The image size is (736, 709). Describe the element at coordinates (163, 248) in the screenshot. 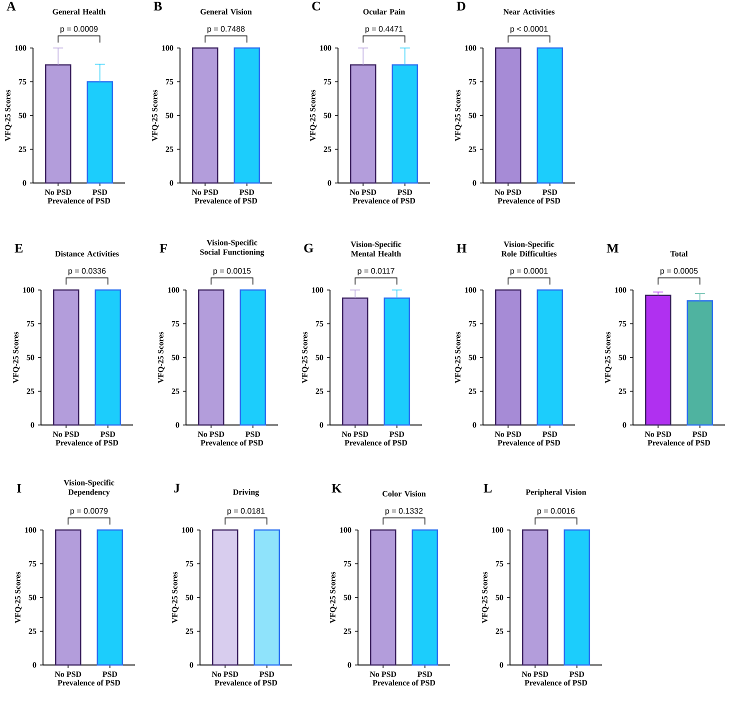

I see `text: F` at that location.